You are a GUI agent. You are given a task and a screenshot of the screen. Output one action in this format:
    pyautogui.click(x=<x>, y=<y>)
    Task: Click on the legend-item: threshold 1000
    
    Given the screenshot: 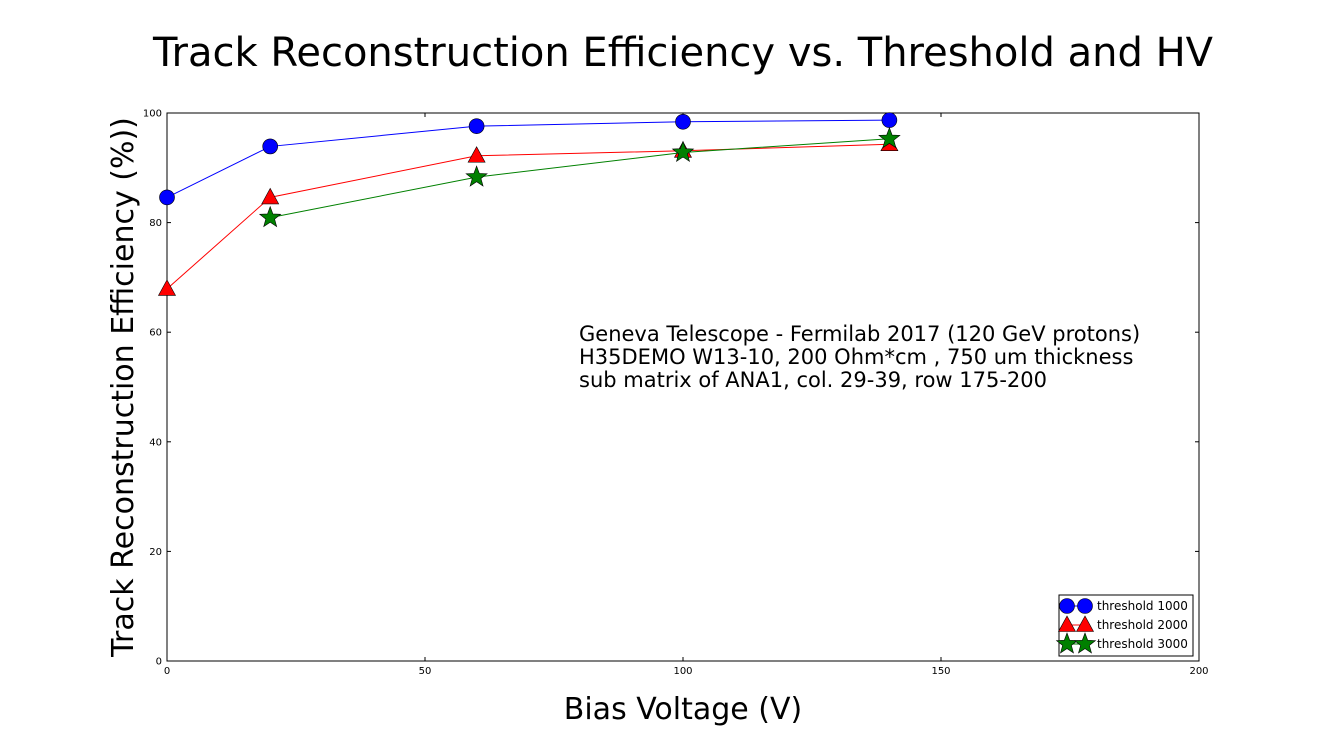 What is the action you would take?
    pyautogui.click(x=1123, y=606)
    